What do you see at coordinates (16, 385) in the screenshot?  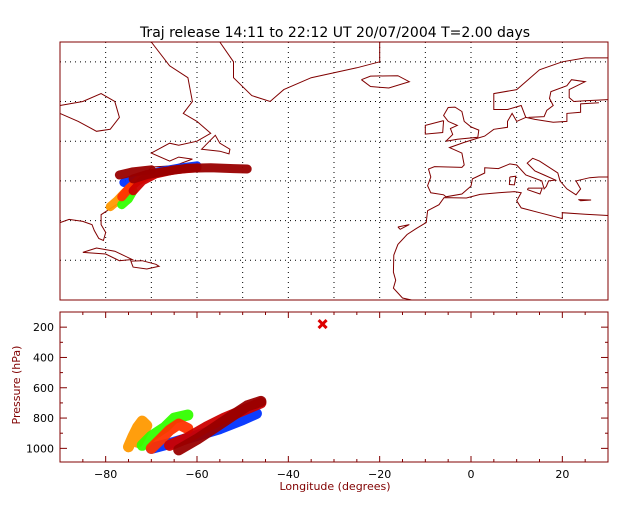 I see `y-axis-label: Pressure (hPa)` at bounding box center [16, 385].